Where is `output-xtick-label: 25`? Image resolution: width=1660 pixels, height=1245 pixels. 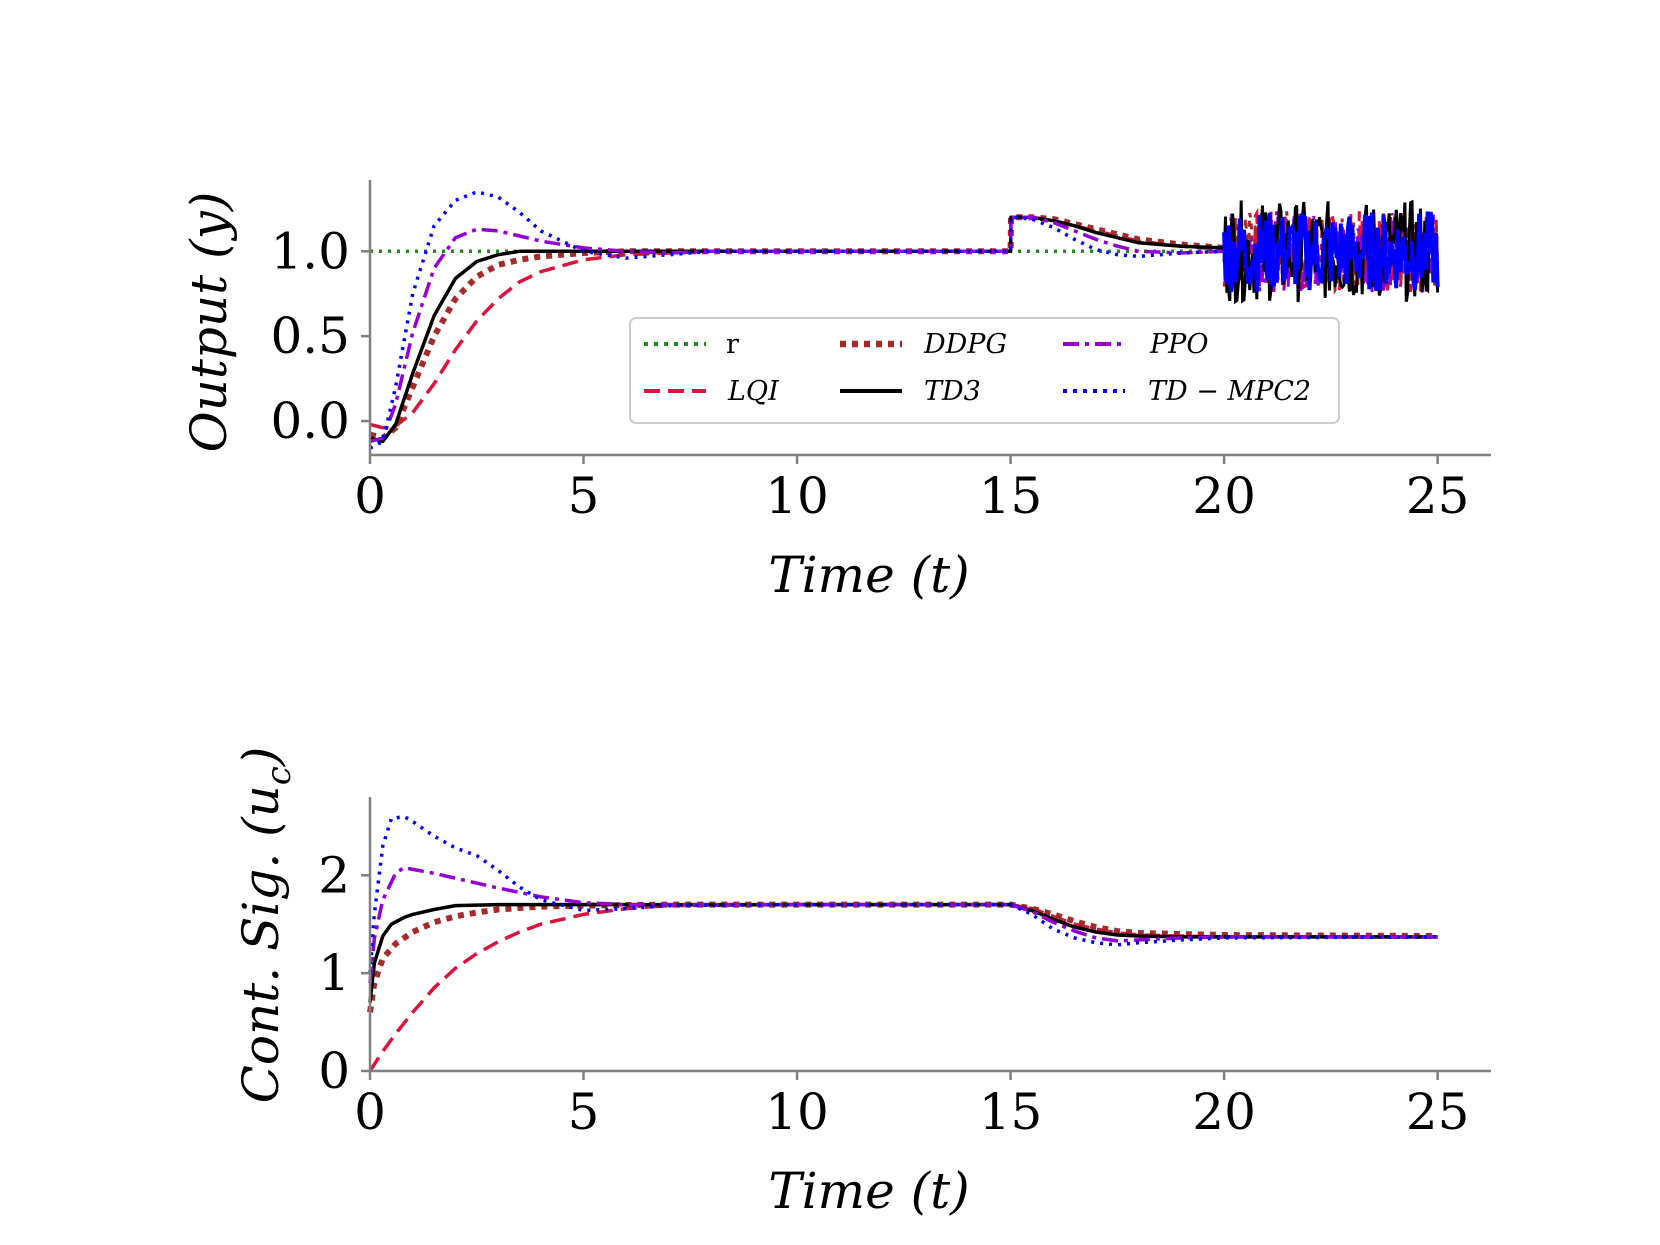 output-xtick-label: 25 is located at coordinates (1438, 496).